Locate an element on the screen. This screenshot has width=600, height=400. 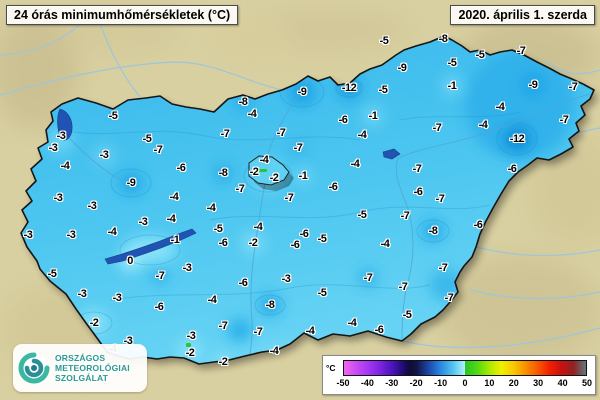
colorbar-box: °C -50 -40 -30 -20 -10 0 10 20 30 40 50 is located at coordinates (459, 375).